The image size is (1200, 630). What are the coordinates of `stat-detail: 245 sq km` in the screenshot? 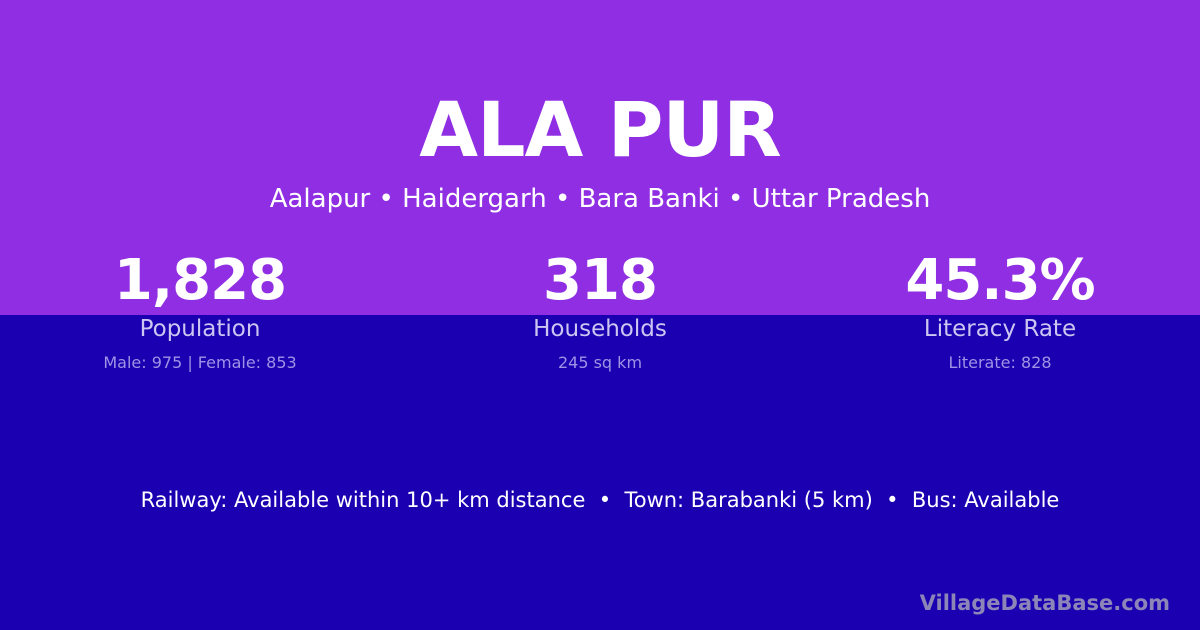 It's located at (600, 362).